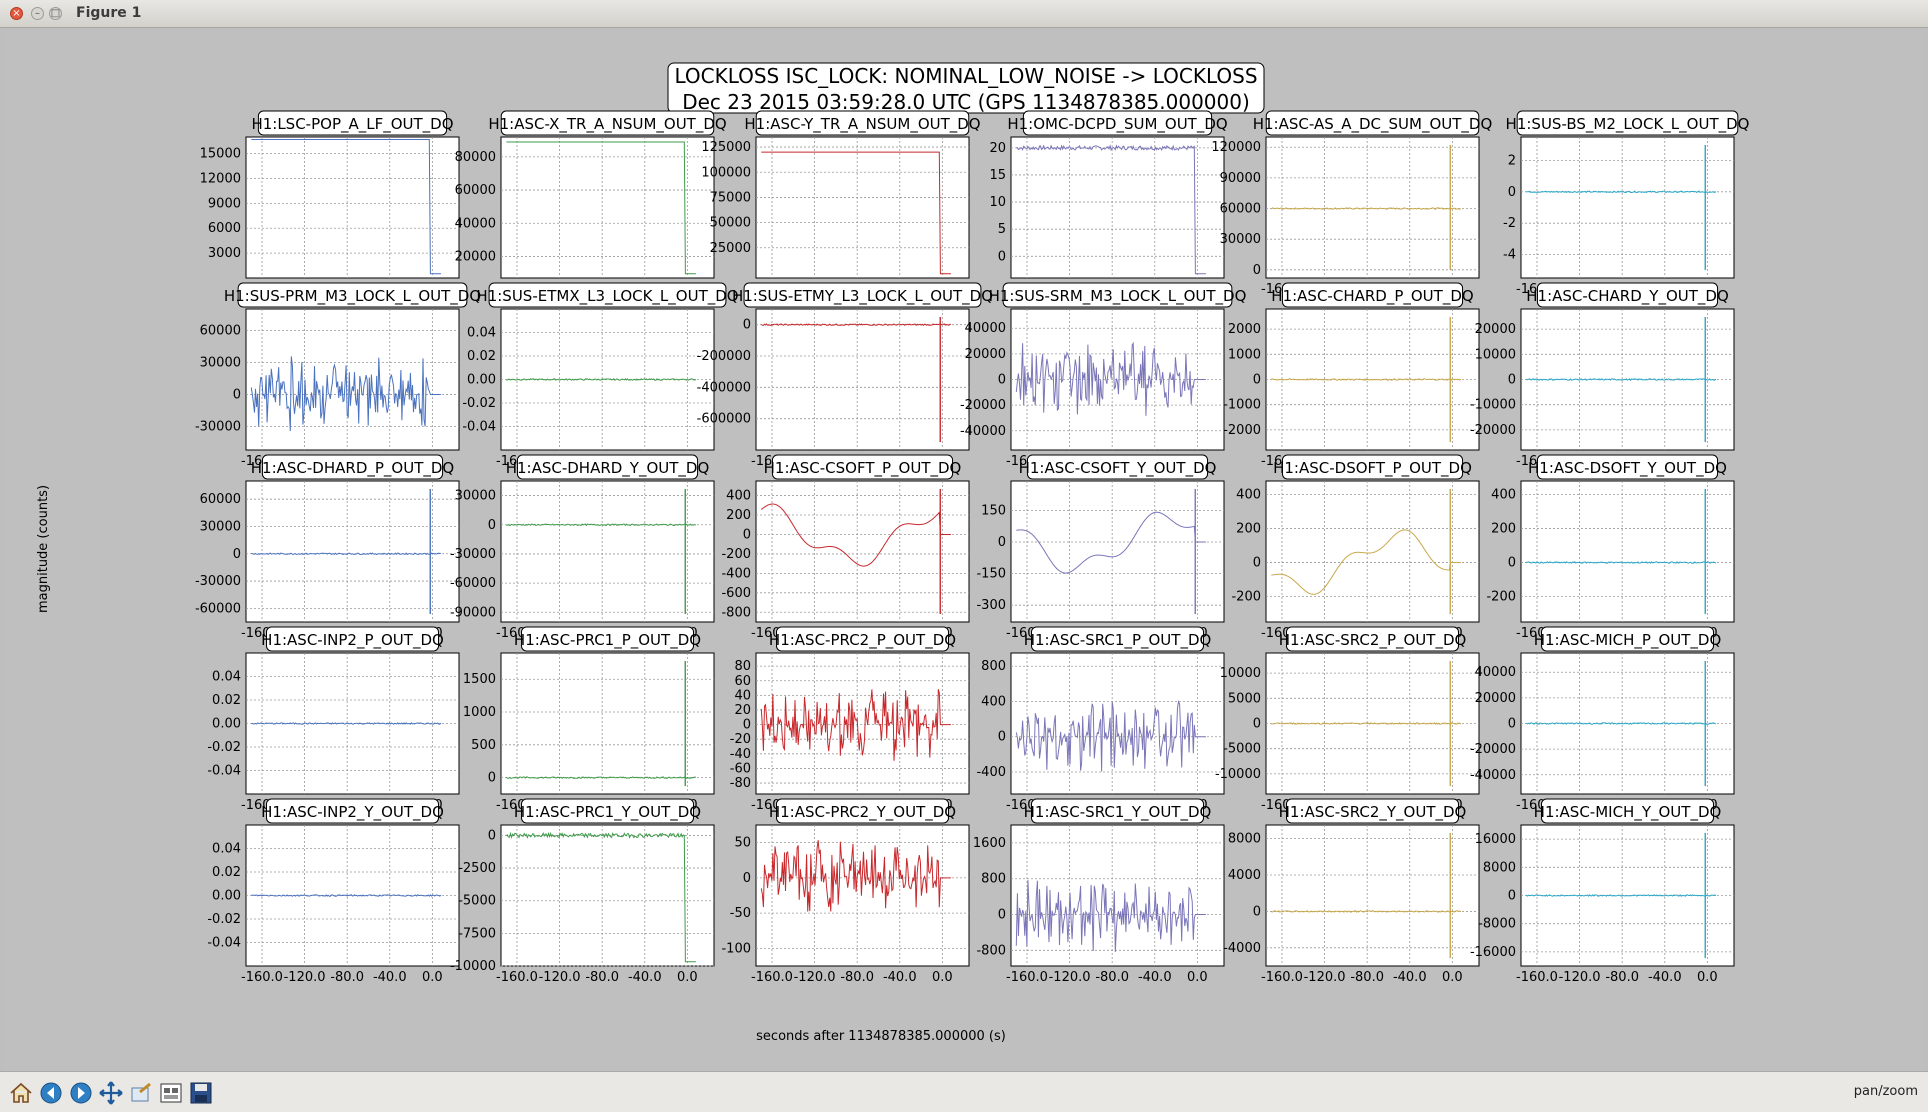 The image size is (1928, 1112). I want to click on y-tick-label: 10000, so click(1495, 354).